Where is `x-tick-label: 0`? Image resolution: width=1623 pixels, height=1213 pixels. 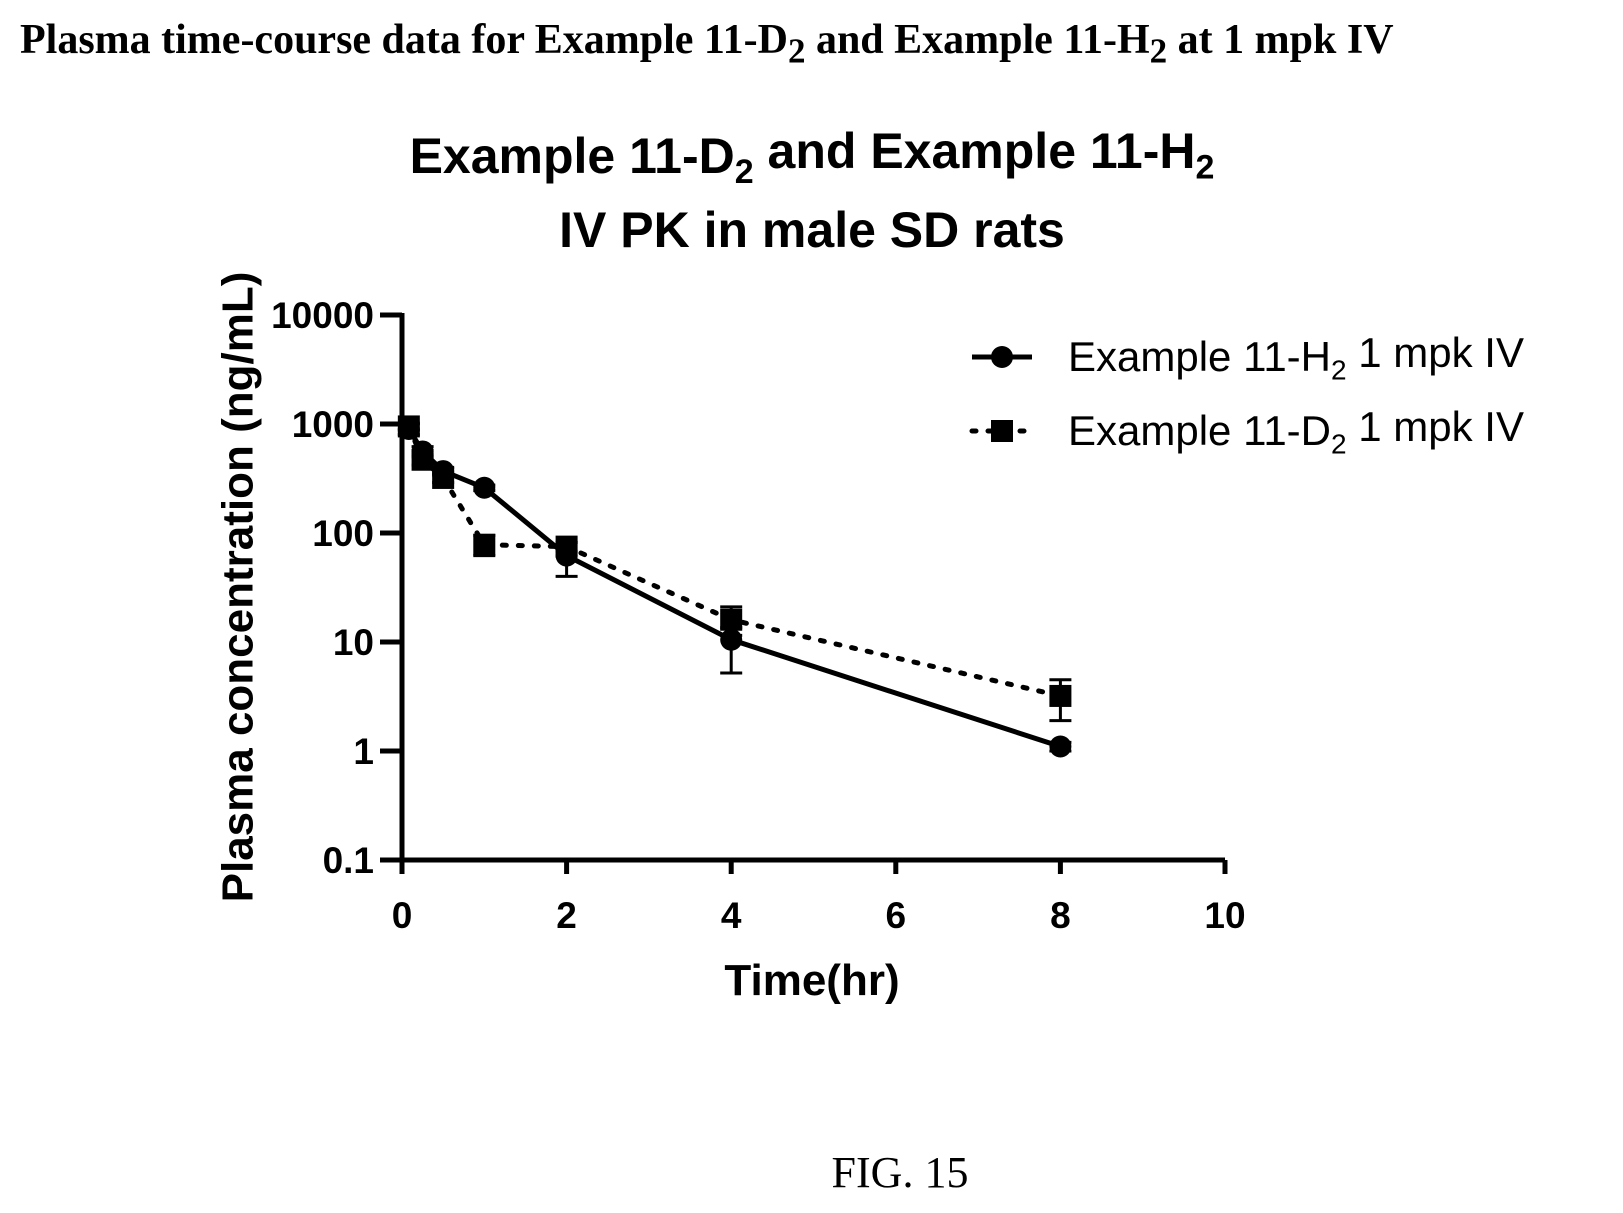
x-tick-label: 0 is located at coordinates (402, 915).